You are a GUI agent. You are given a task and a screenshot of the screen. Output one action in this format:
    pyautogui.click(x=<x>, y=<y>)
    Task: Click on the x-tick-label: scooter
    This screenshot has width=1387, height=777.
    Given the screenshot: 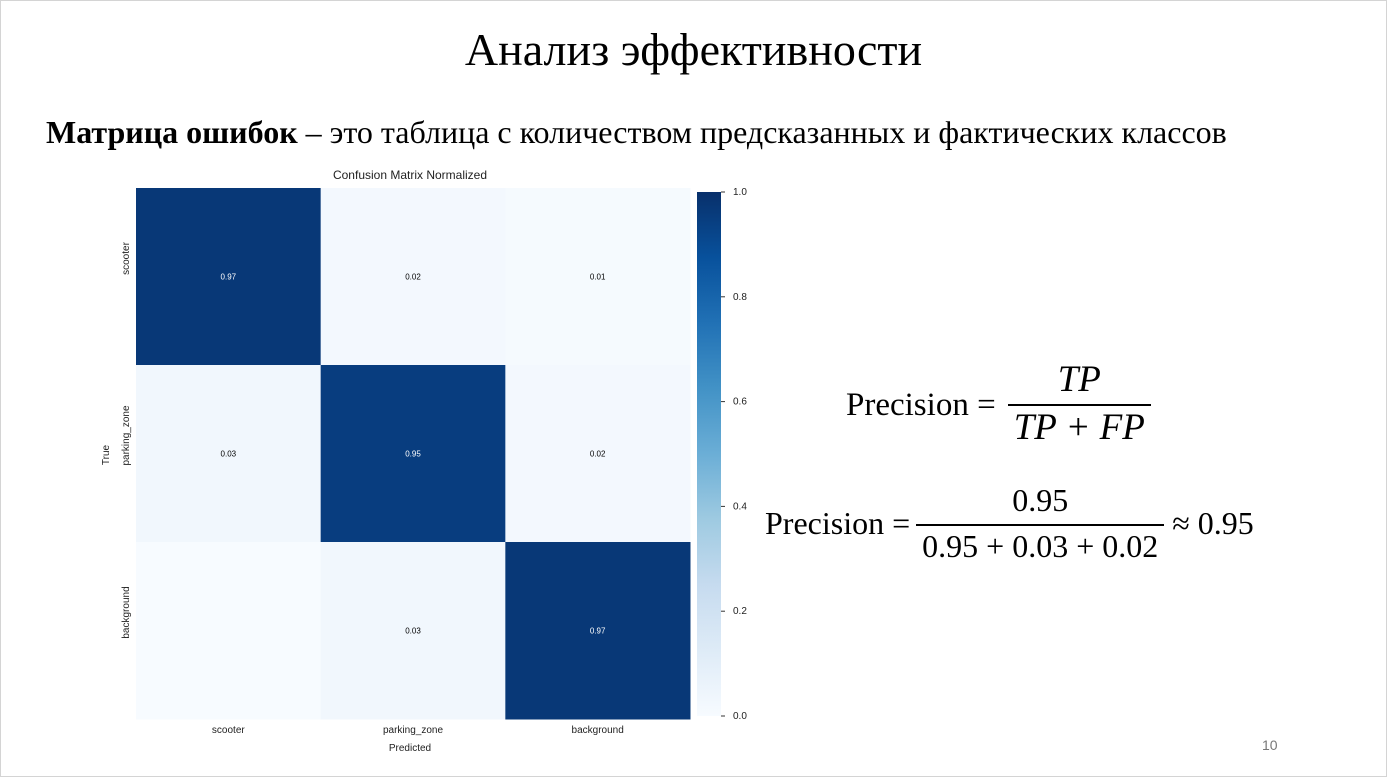 What is the action you would take?
    pyautogui.click(x=228, y=730)
    